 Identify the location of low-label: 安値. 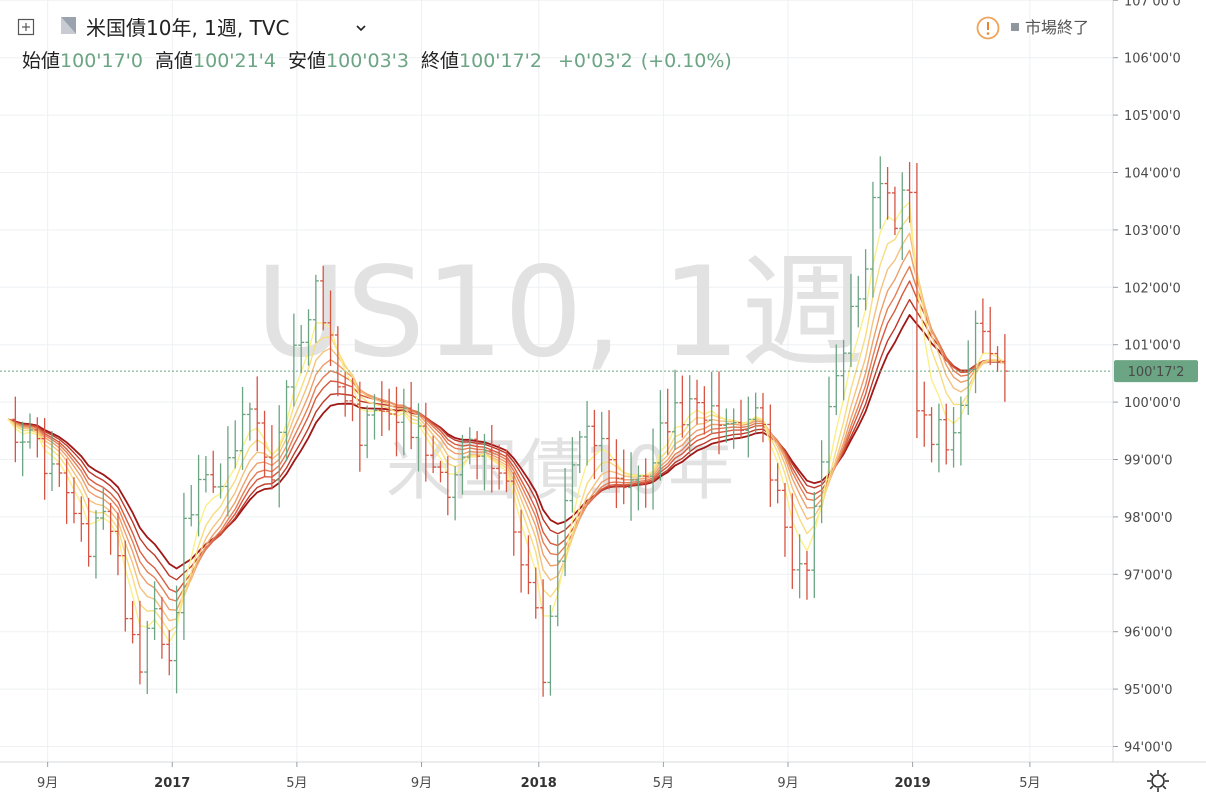
(307, 61).